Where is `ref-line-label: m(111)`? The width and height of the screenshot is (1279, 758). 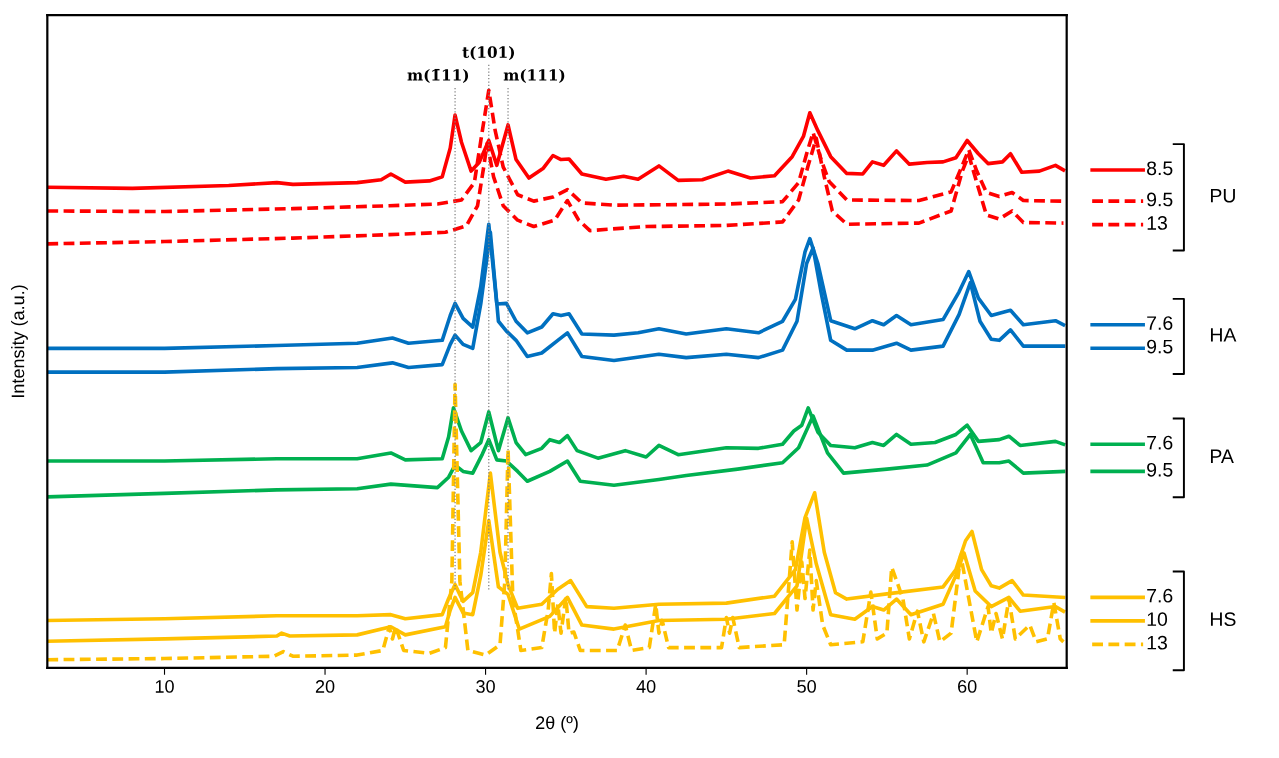
ref-line-label: m(111) is located at coordinates (534, 75).